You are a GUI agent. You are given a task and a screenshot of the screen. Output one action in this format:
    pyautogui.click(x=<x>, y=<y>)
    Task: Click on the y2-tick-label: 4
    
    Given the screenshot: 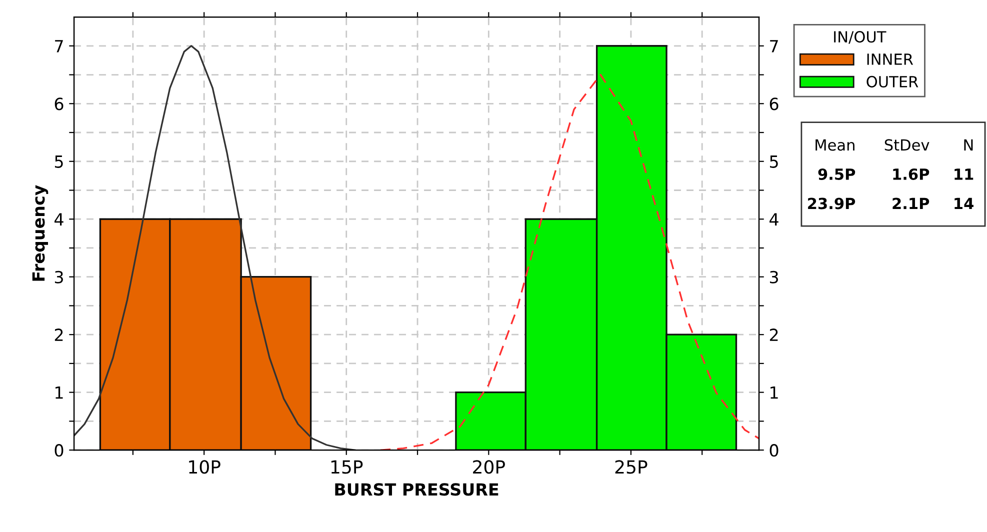 What is the action you would take?
    pyautogui.click(x=774, y=219)
    